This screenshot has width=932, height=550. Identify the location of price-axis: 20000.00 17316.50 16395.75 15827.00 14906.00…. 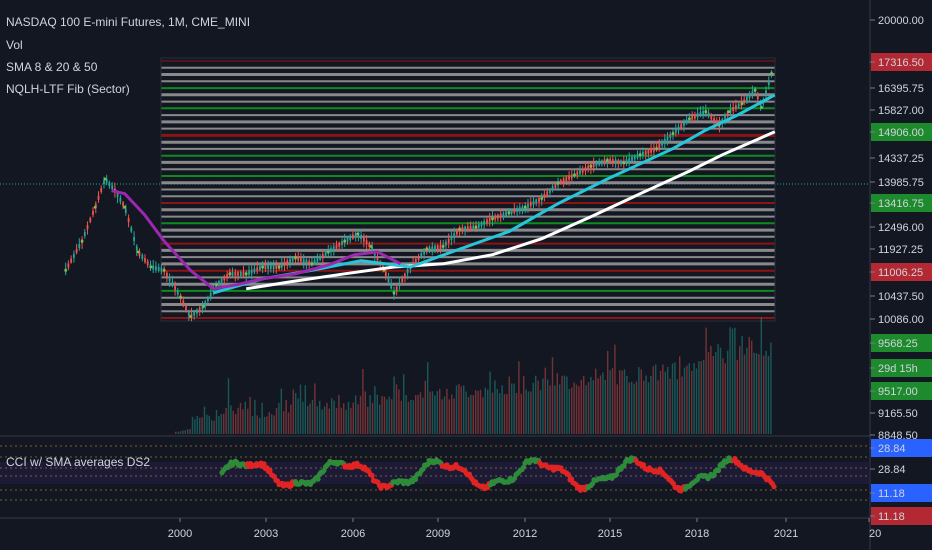
(901, 270).